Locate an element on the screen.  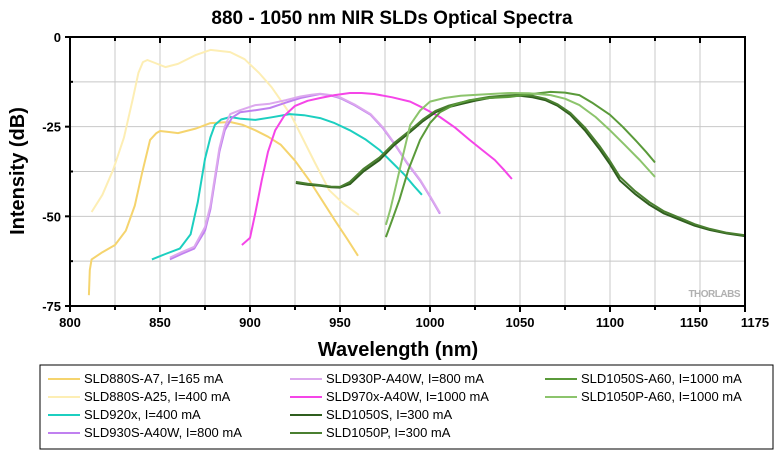
y-tick-label: -50 is located at coordinates (51, 216).